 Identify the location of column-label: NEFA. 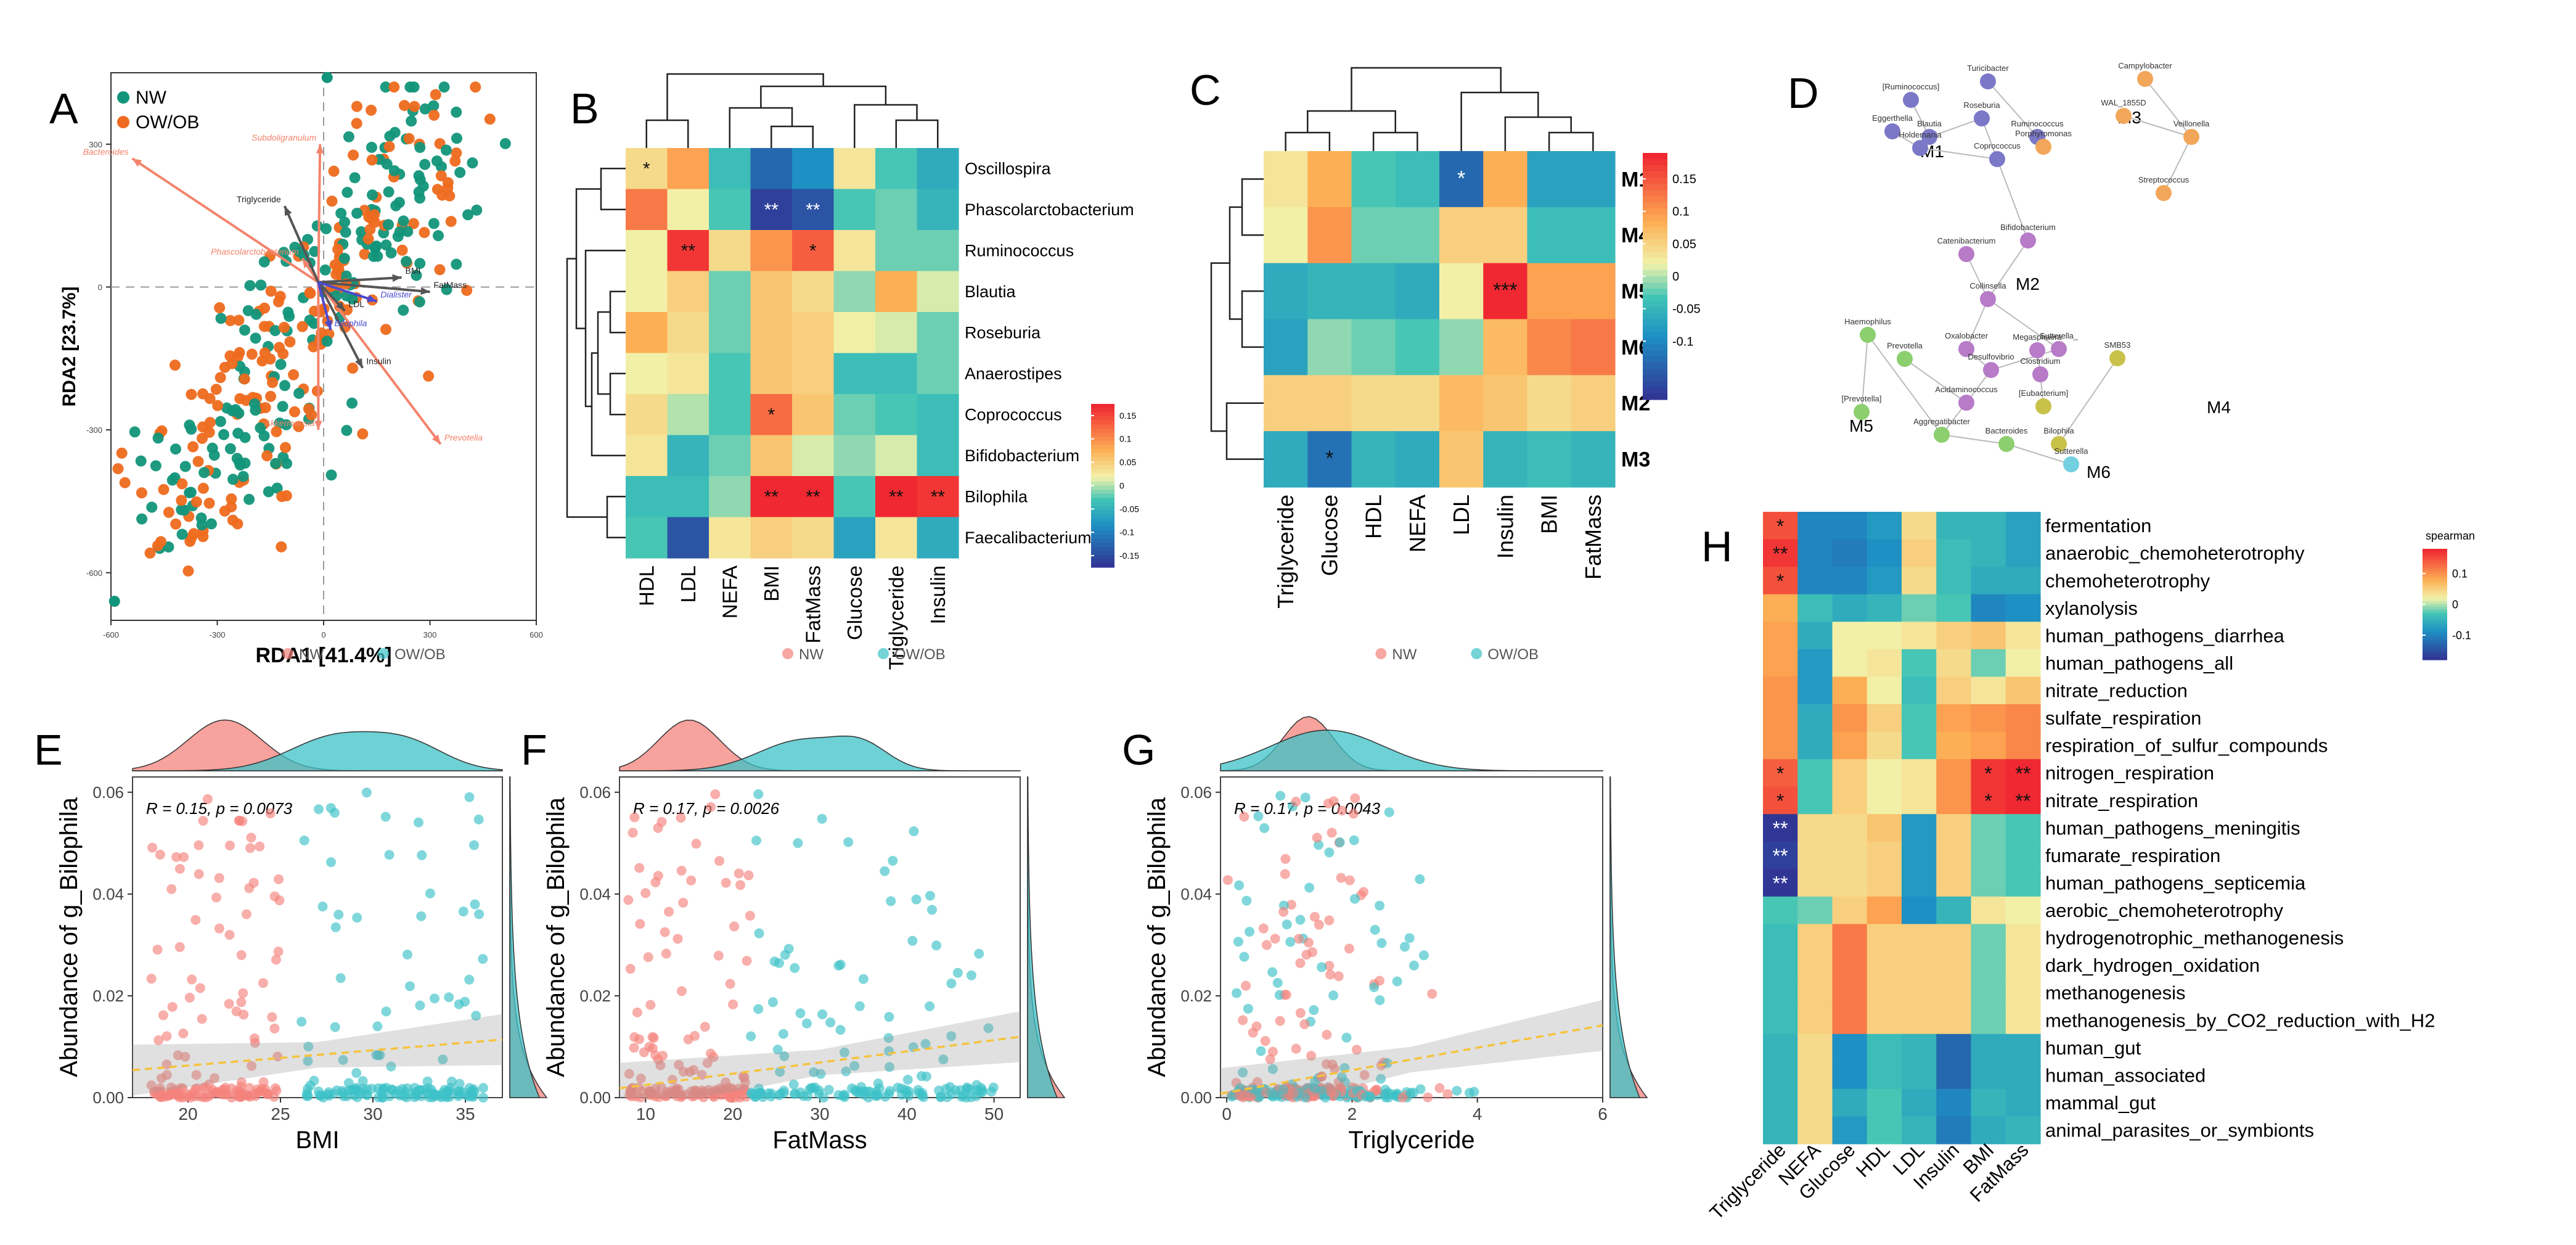
(729, 591).